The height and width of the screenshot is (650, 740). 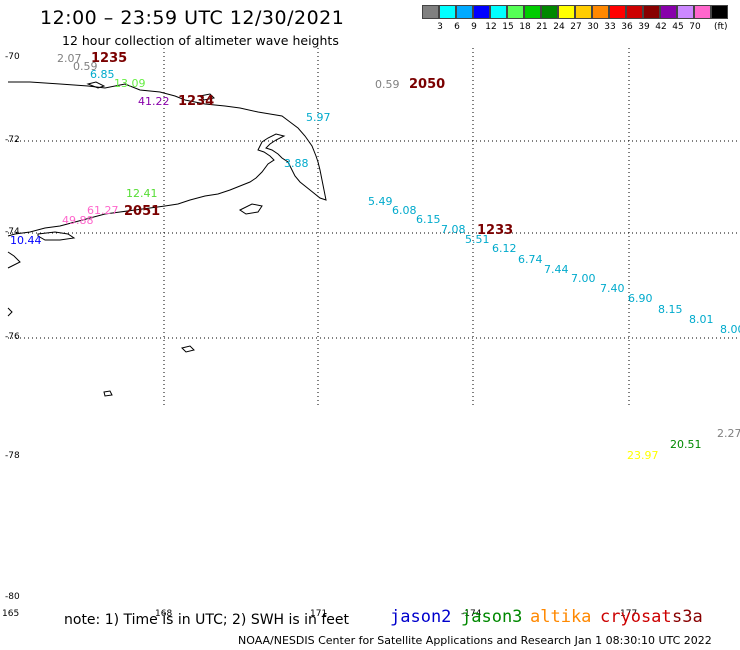 What do you see at coordinates (12, 232) in the screenshot?
I see `lat-label: -74` at bounding box center [12, 232].